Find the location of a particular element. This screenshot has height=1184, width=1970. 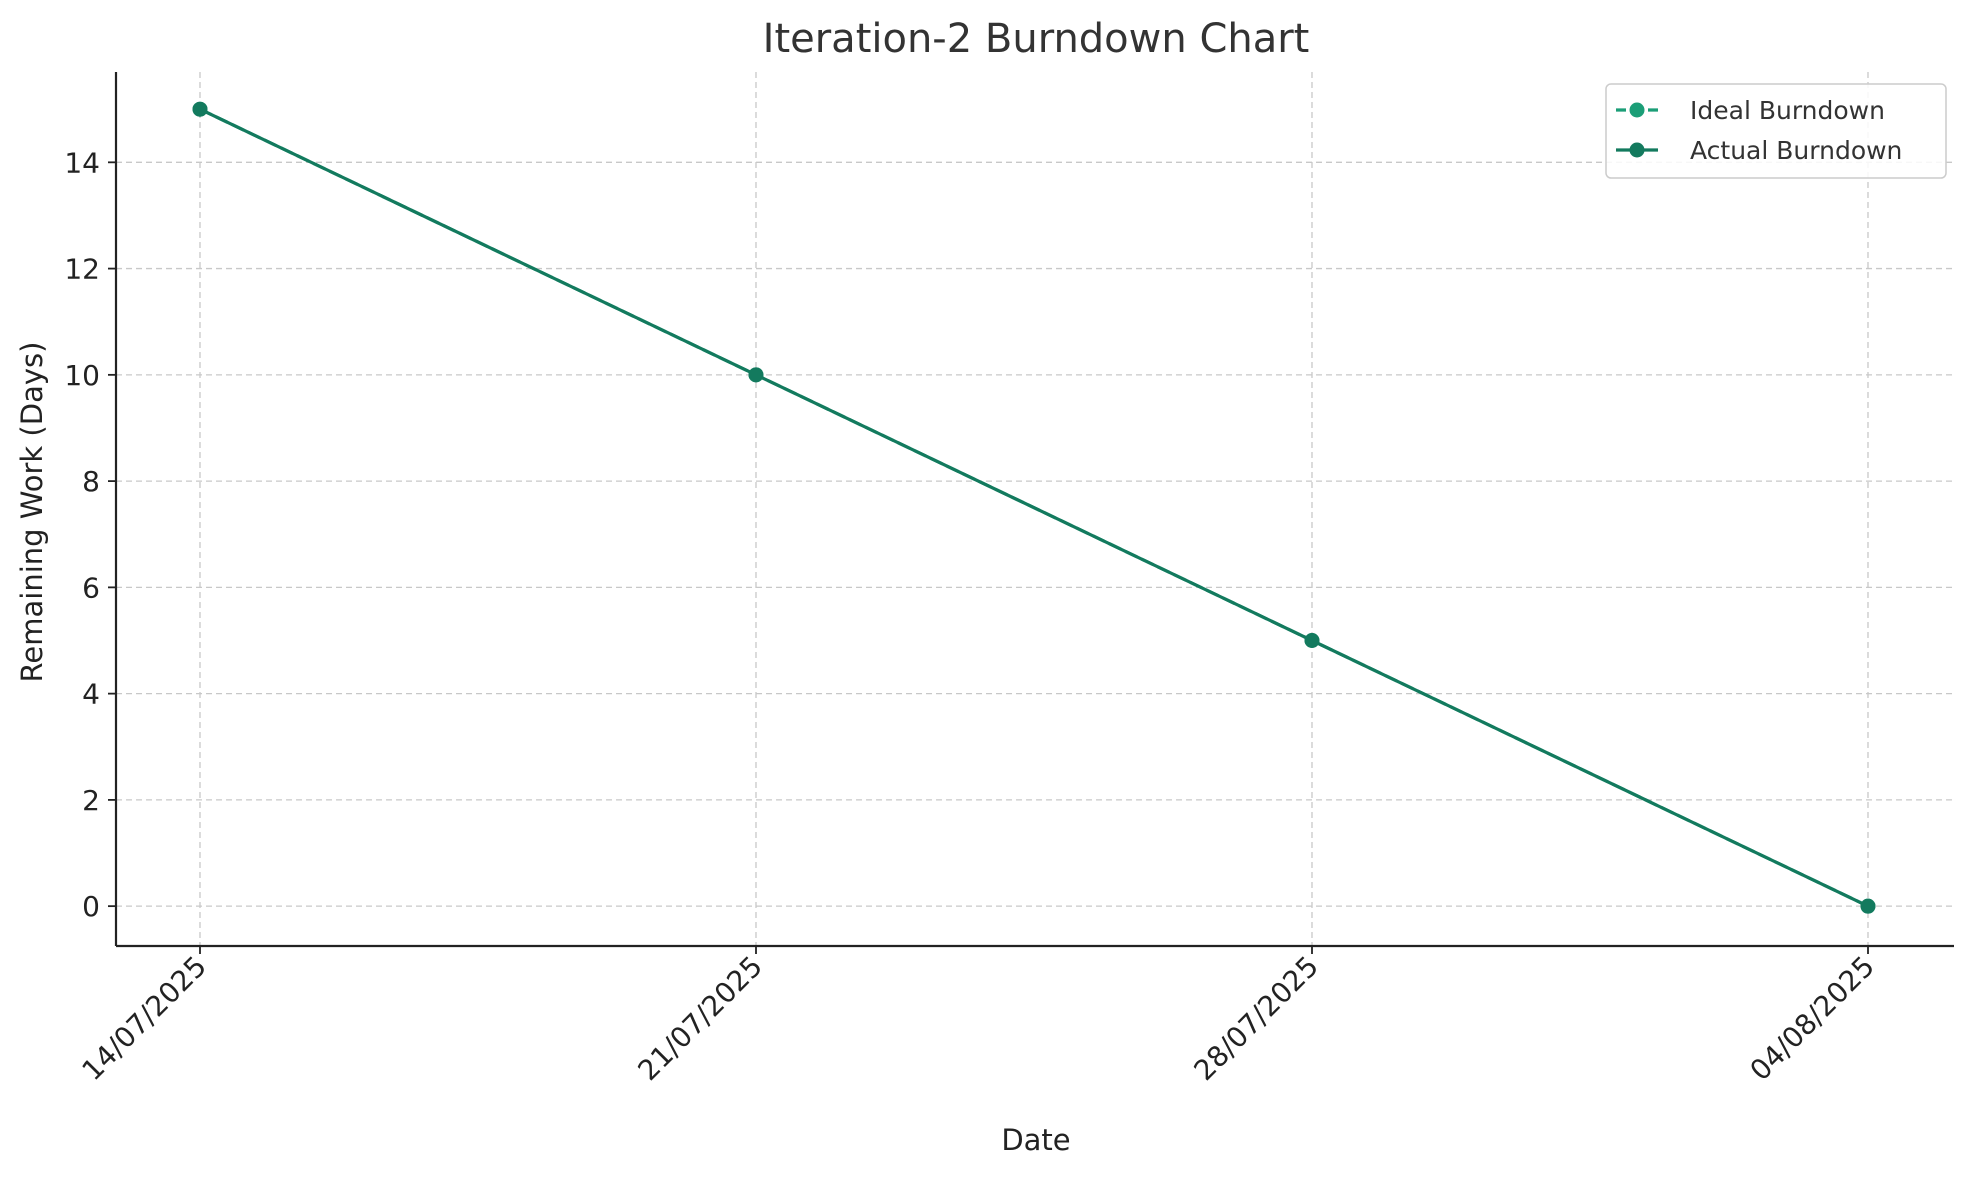

legend: Ideal Burndown Actual Burndown is located at coordinates (1776, 131).